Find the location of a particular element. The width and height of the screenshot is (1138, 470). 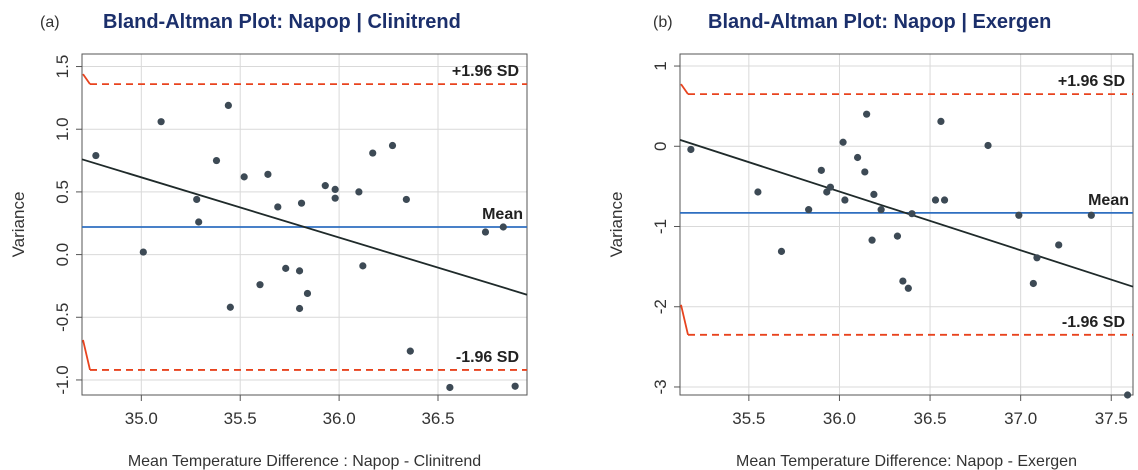

x-tick-label: 35.0 is located at coordinates (141, 418).